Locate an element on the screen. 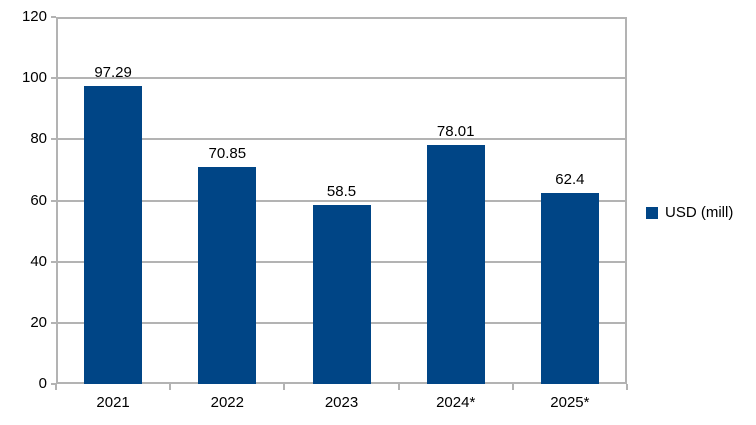  x-axis-label: 2021 is located at coordinates (113, 402).